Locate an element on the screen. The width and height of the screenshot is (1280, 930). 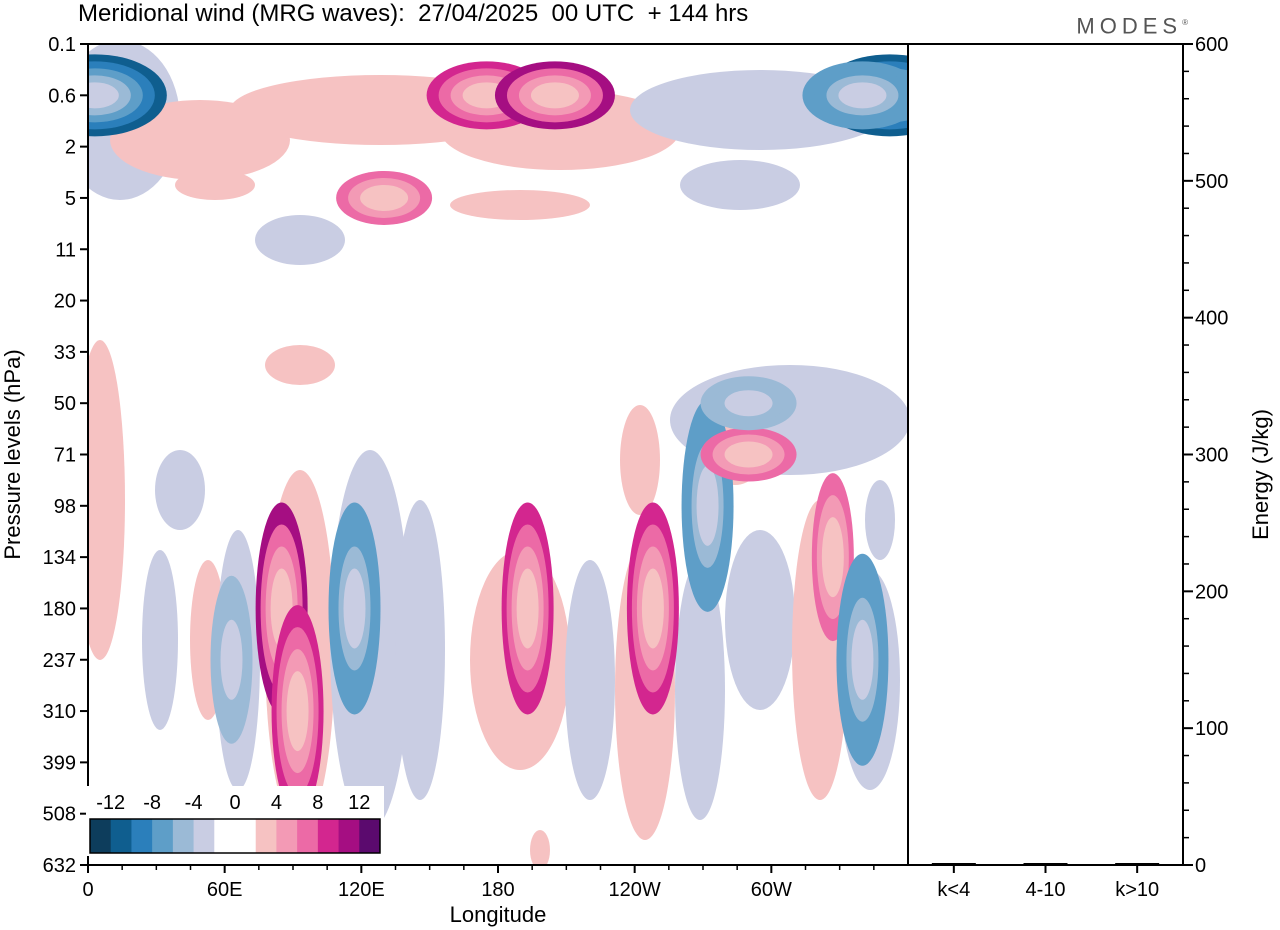
colorbar-border is located at coordinates (235, 836).